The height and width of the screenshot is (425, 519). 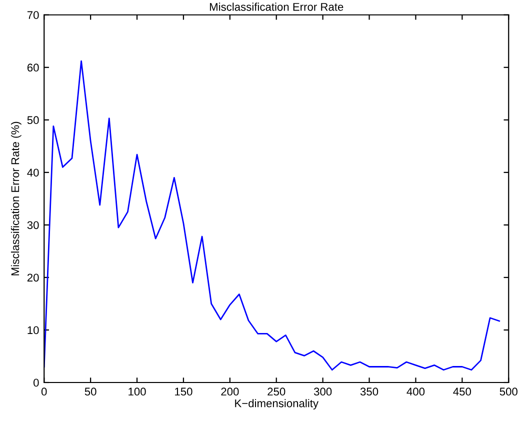 What do you see at coordinates (277, 392) in the screenshot?
I see `x-tick-label: 250` at bounding box center [277, 392].